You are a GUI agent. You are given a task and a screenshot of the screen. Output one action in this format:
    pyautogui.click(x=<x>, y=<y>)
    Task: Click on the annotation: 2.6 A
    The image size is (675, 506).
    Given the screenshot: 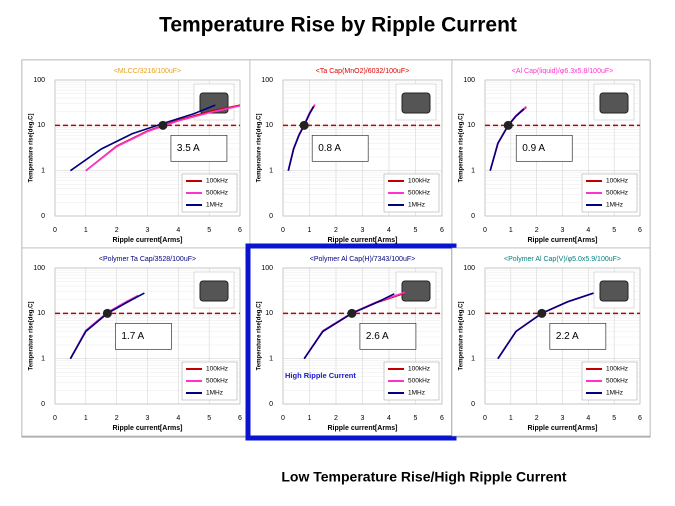 What is the action you would take?
    pyautogui.click(x=377, y=336)
    